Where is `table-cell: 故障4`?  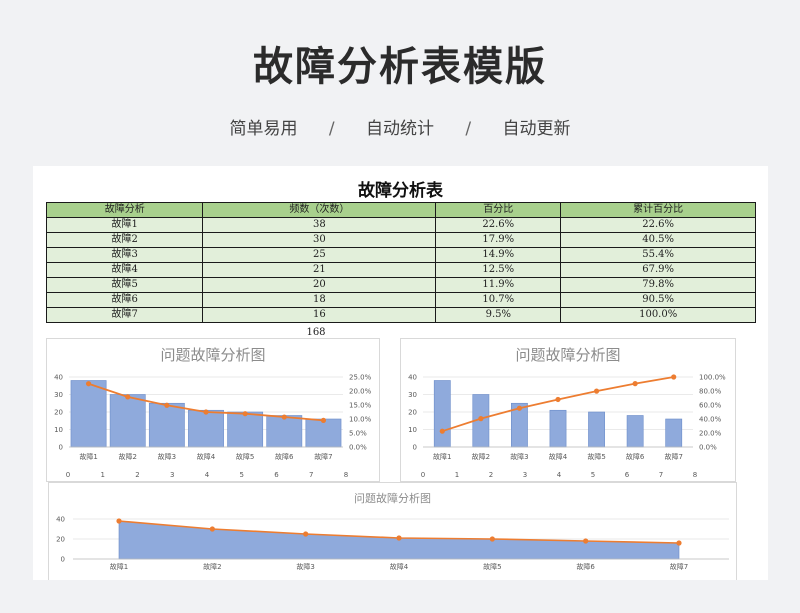
table-cell: 故障4 is located at coordinates (124, 270).